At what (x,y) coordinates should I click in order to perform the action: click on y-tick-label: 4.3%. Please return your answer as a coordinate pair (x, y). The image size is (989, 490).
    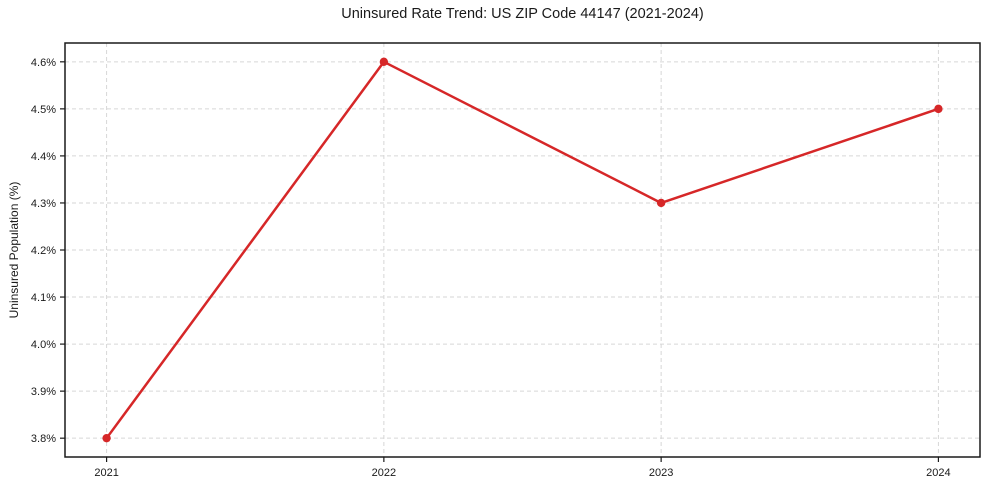
    Looking at the image, I should click on (43, 204).